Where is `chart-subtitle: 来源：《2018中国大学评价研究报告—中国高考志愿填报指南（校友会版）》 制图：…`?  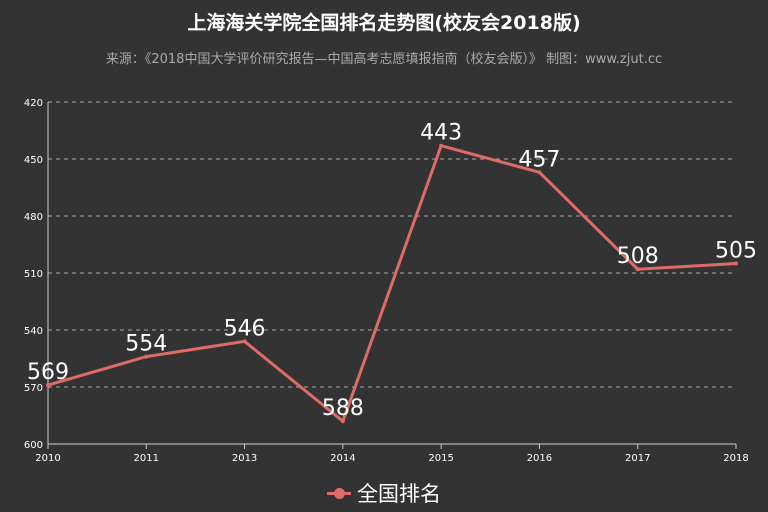
chart-subtitle: 来源：《2018中国大学评价研究报告—中国高考志愿填报指南（校友会版）》 制图：… is located at coordinates (384, 59).